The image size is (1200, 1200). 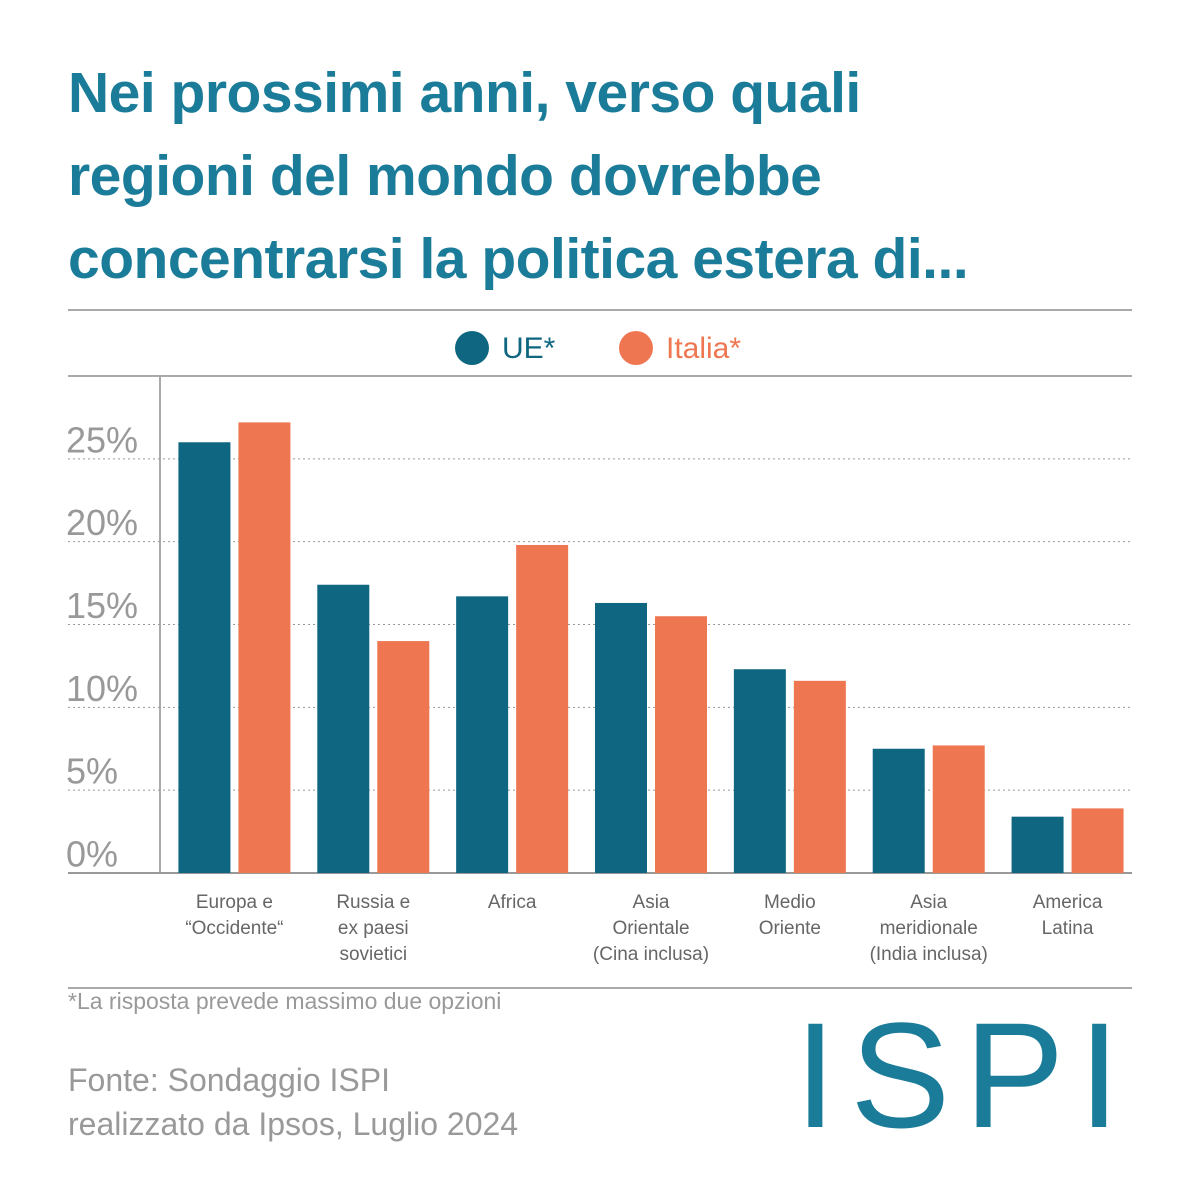 What do you see at coordinates (102, 439) in the screenshot?
I see `y-tick-label: 25%` at bounding box center [102, 439].